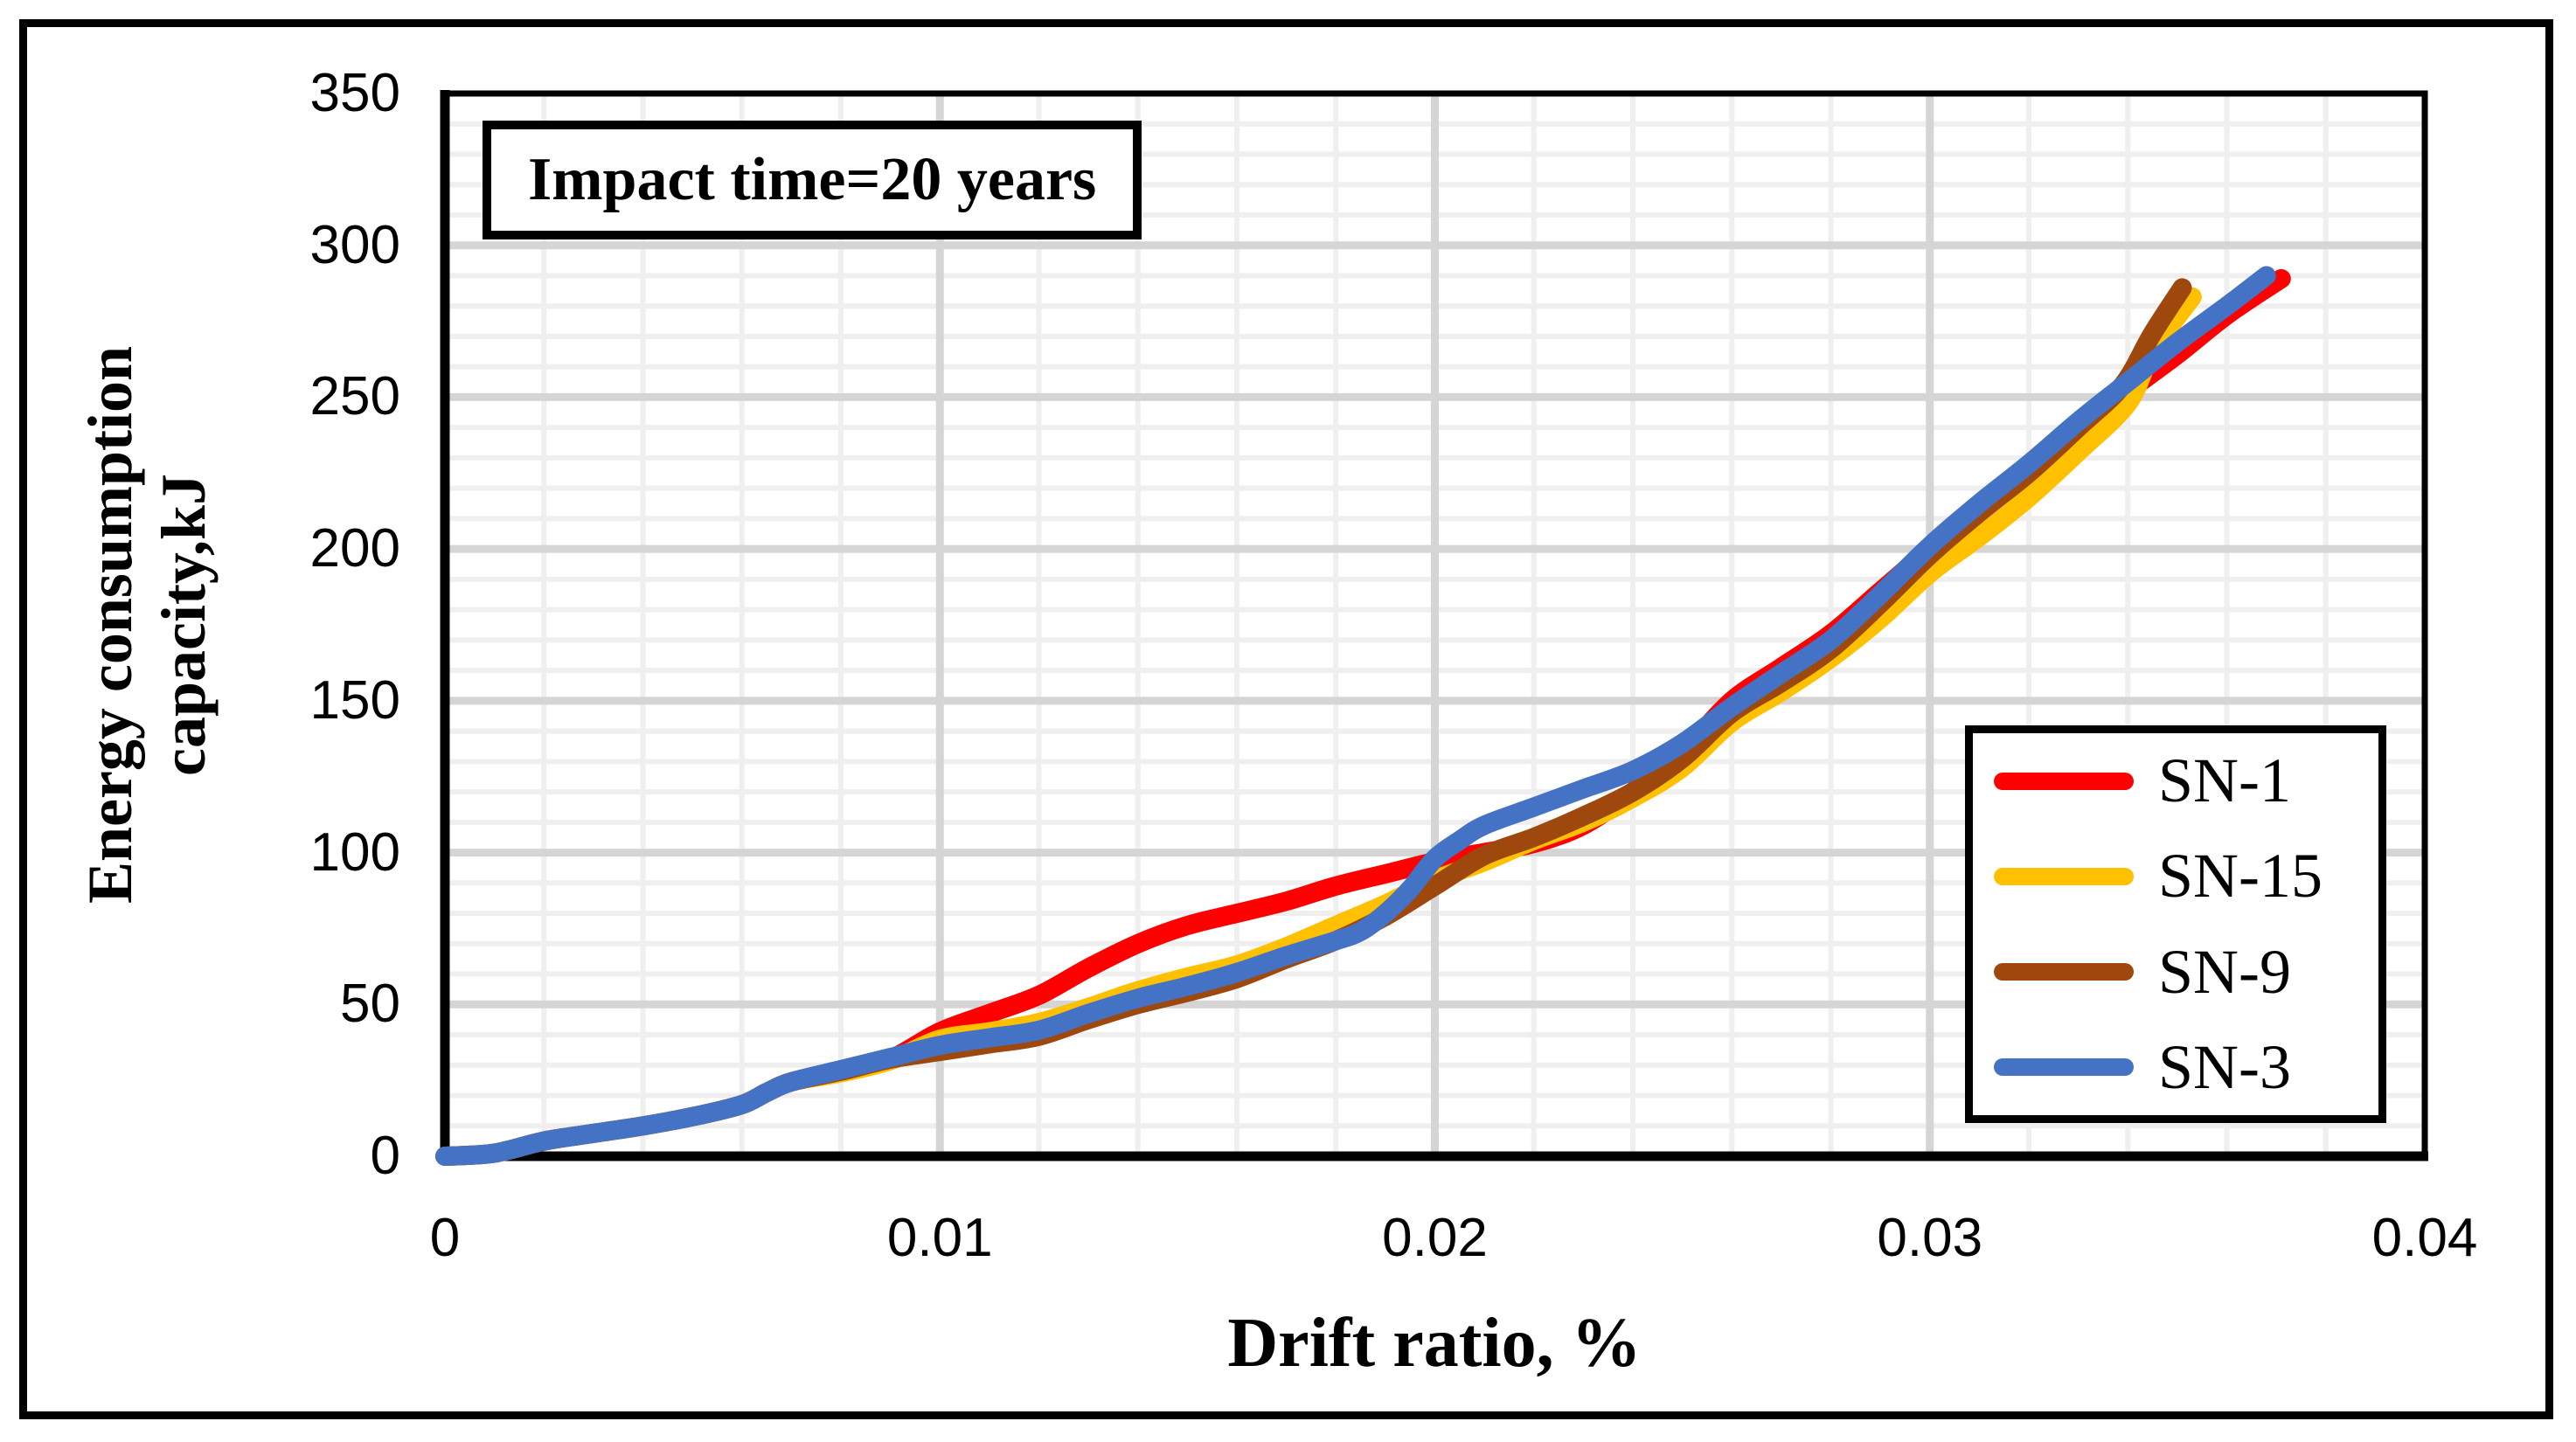  Describe the element at coordinates (146, 640) in the screenshot. I see `y-axis-title: Energy consumption capacity,kJ` at that location.